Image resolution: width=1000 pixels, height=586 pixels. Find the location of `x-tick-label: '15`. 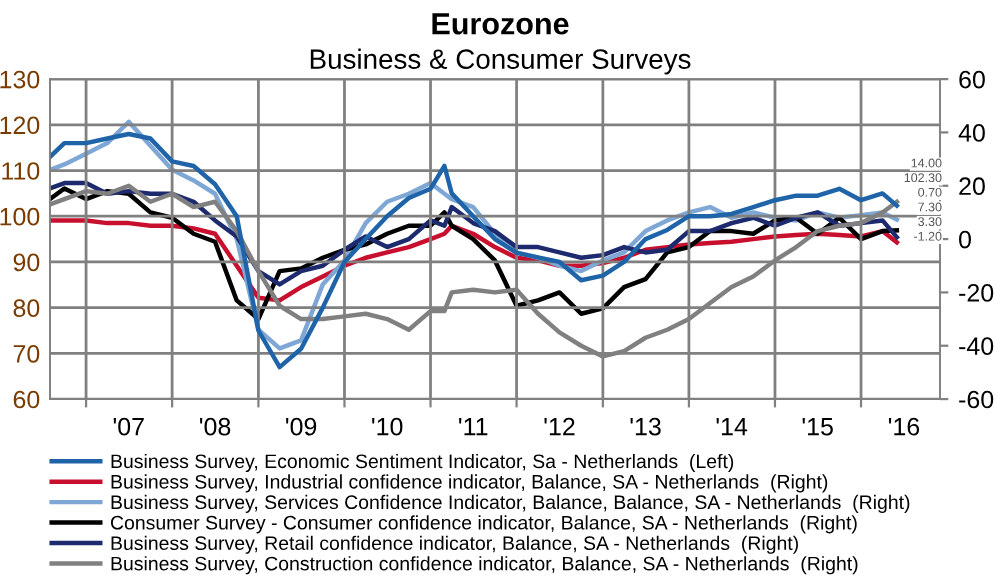

x-tick-label: '15 is located at coordinates (817, 427).